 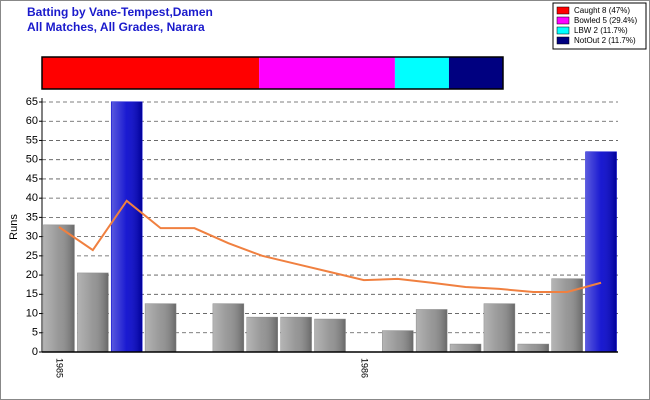 I want to click on y-tick-label: 55, so click(x=32, y=140).